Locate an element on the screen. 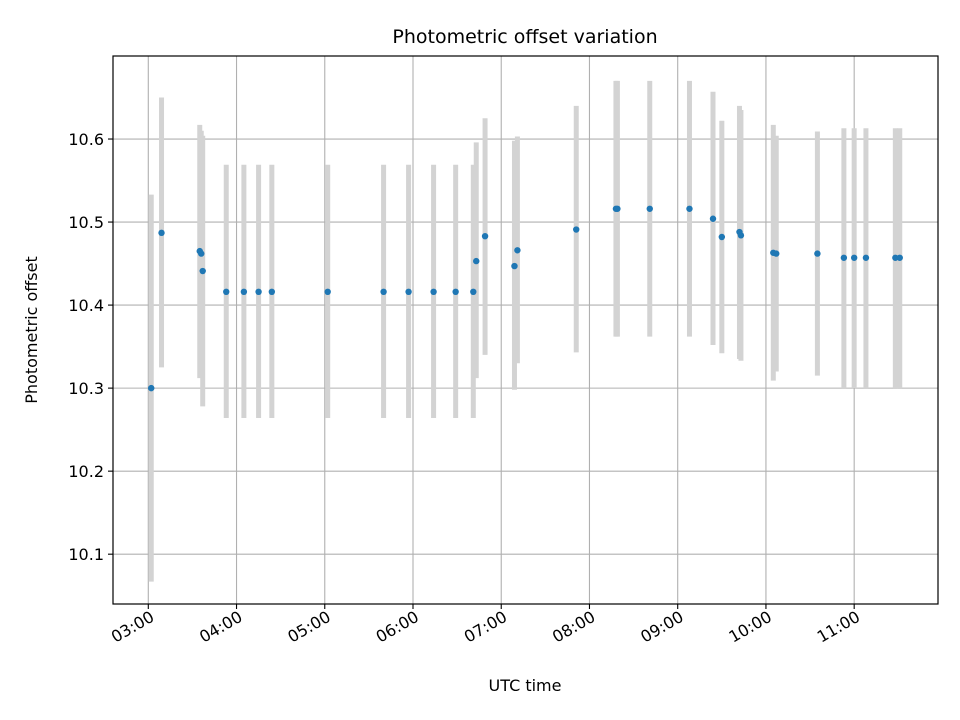 This screenshot has height=720, width=960. chart-title: Photometric offset variation is located at coordinates (524, 37).